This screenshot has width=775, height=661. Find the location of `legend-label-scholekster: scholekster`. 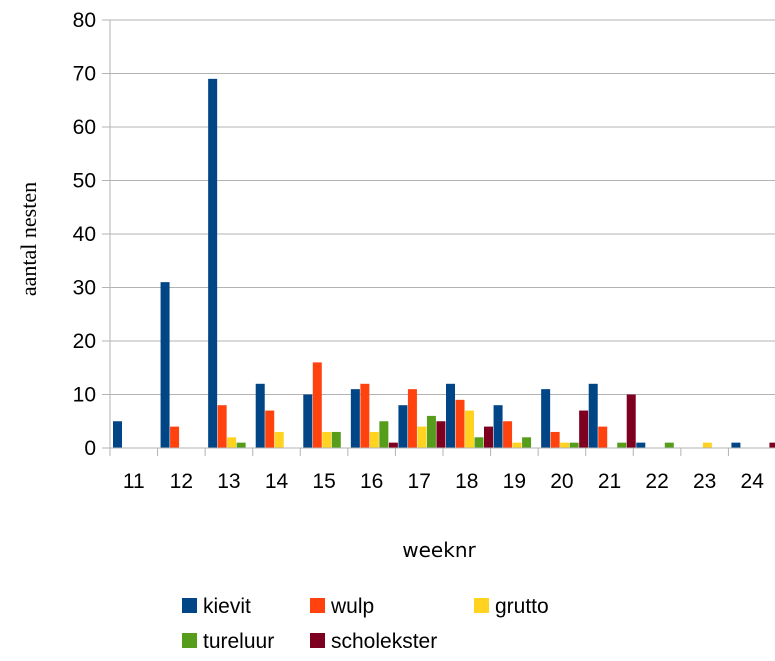

legend-label-scholekster: scholekster is located at coordinates (384, 641).